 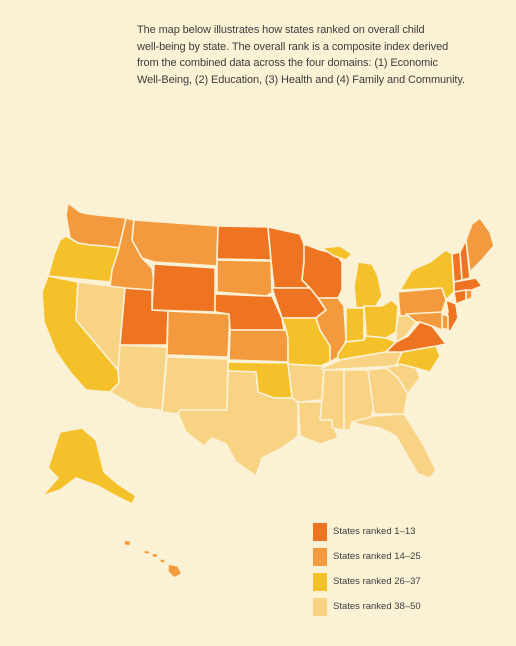 I want to click on state-nm, so click(x=195, y=385).